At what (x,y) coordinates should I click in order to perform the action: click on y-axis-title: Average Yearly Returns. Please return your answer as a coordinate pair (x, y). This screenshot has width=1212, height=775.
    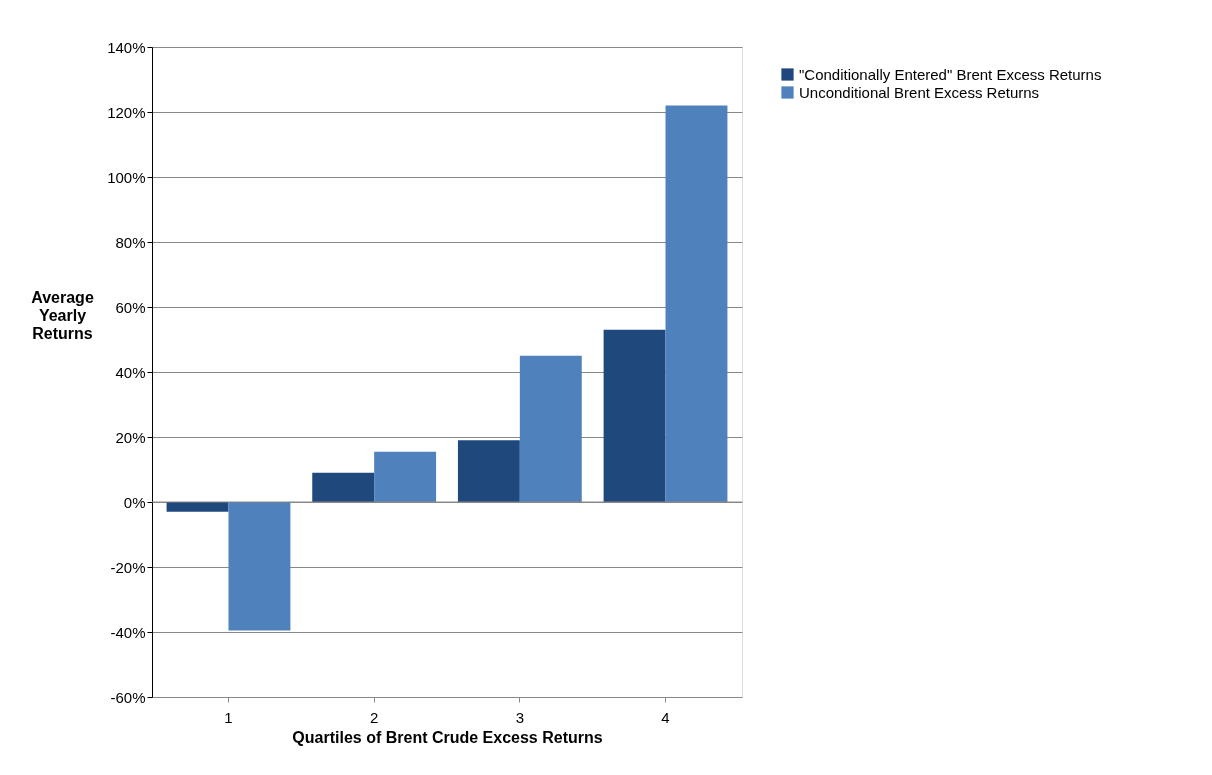
    Looking at the image, I should click on (62, 315).